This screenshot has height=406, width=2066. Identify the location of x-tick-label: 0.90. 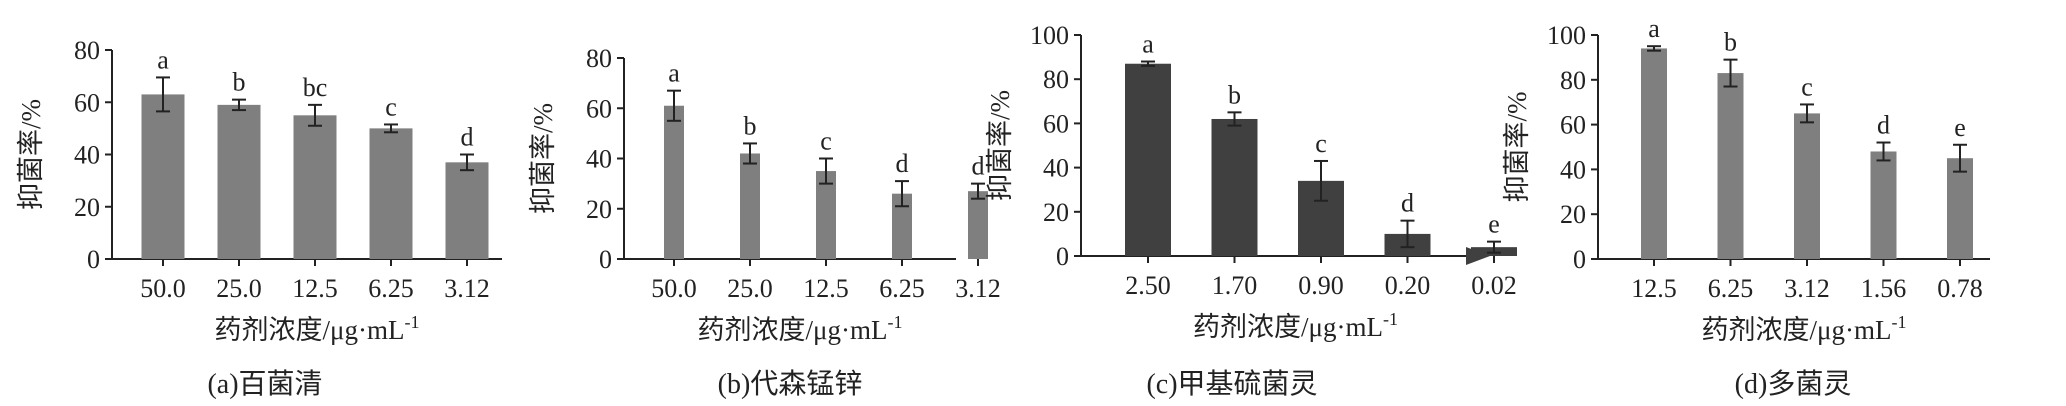
(1321, 285).